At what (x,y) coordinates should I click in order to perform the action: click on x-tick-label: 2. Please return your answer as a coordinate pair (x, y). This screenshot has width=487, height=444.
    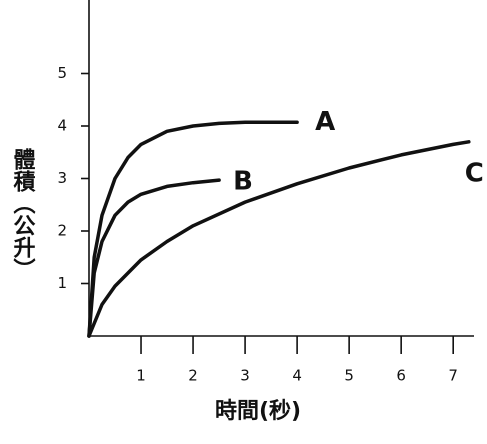
    Looking at the image, I should click on (193, 376).